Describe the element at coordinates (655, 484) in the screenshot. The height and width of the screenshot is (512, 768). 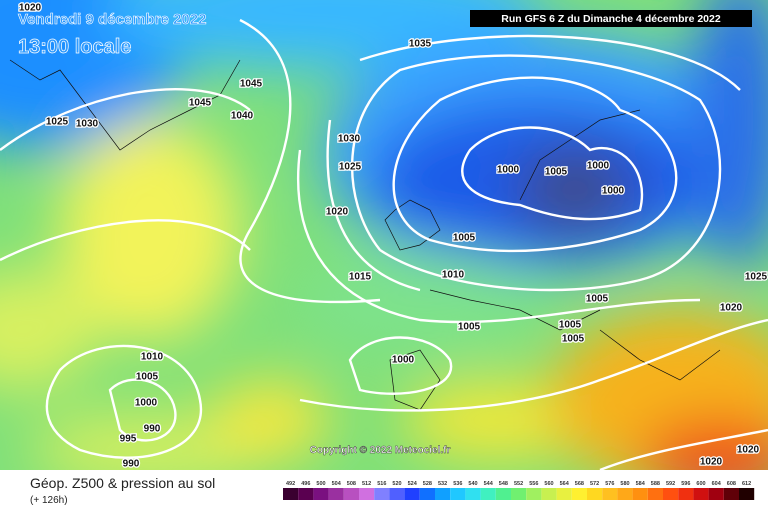
I see `legend-label: 588` at that location.